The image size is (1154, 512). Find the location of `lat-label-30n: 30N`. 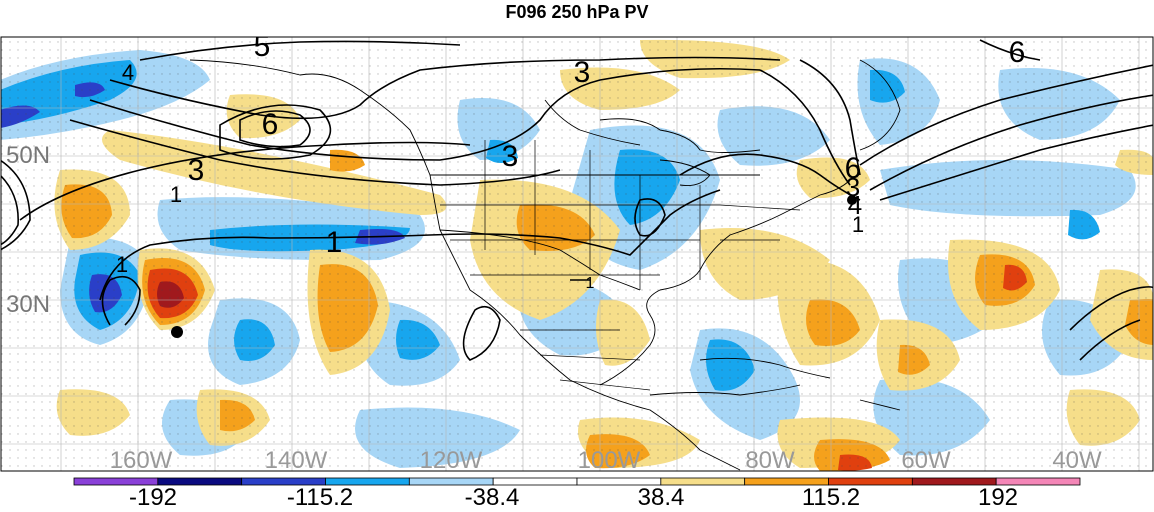

lat-label-30n: 30N is located at coordinates (28, 304).